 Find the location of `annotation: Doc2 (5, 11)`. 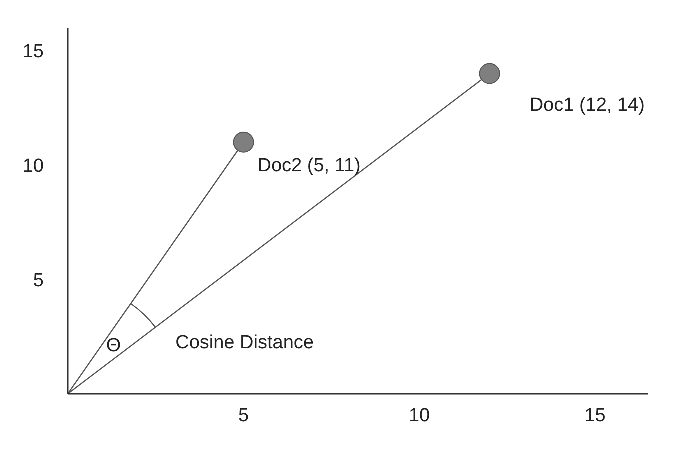

annotation: Doc2 (5, 11) is located at coordinates (309, 165).